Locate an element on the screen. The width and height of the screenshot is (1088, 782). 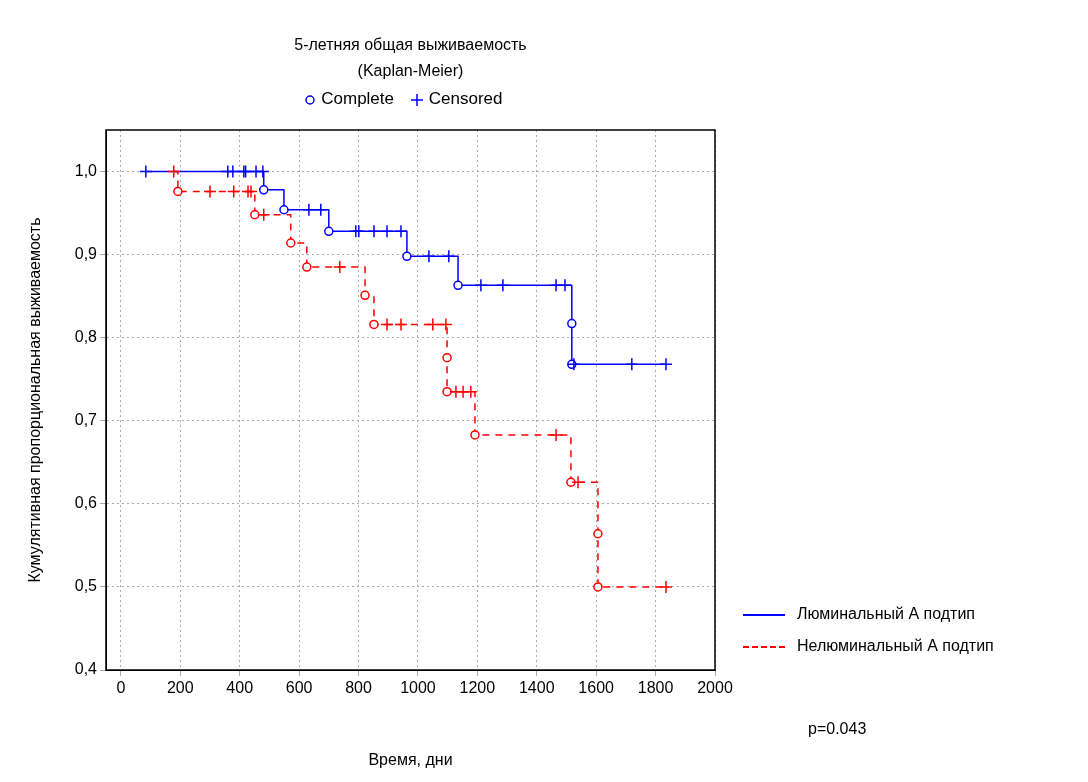
y-tick-label: 0,9 is located at coordinates (86, 254).